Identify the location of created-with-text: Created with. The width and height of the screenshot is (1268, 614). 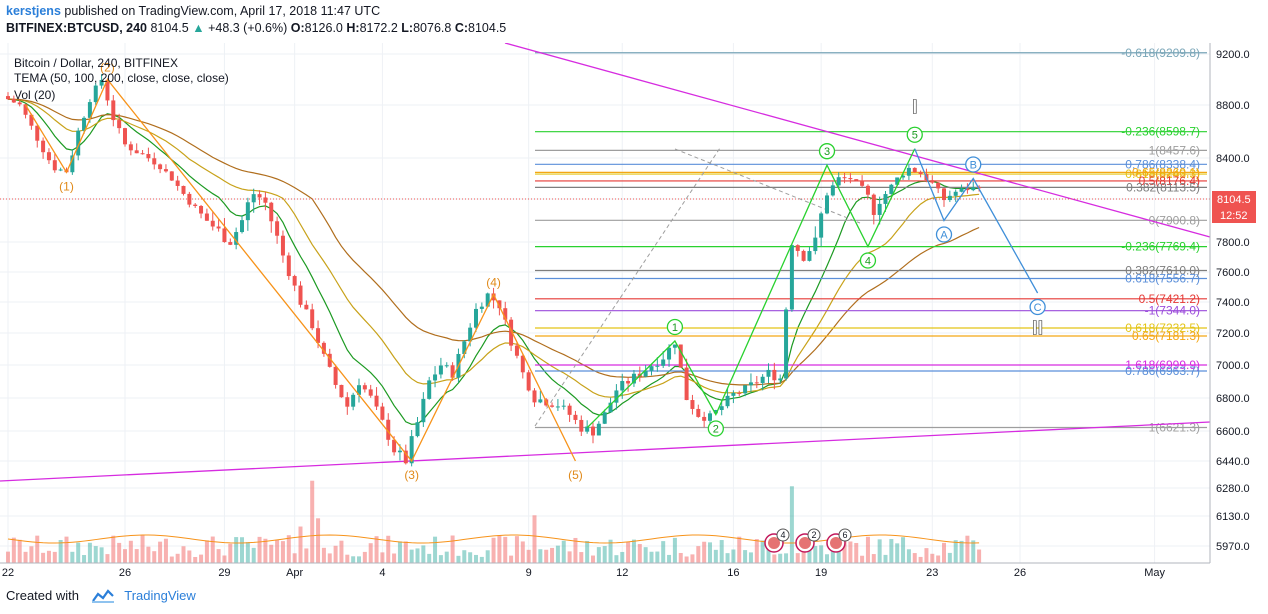
(42, 595).